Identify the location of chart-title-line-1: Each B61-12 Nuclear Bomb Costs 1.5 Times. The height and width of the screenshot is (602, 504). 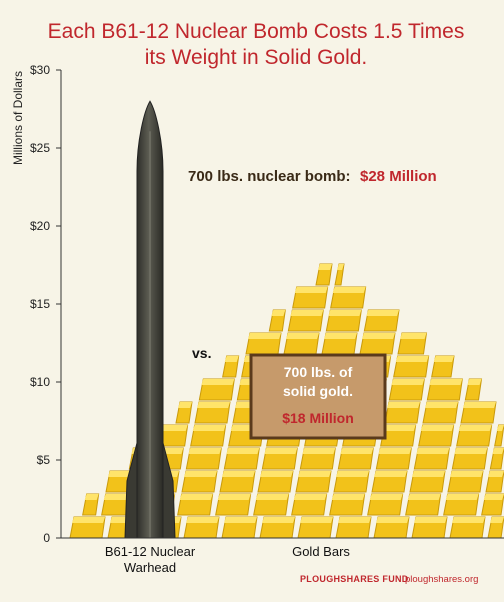
(256, 31).